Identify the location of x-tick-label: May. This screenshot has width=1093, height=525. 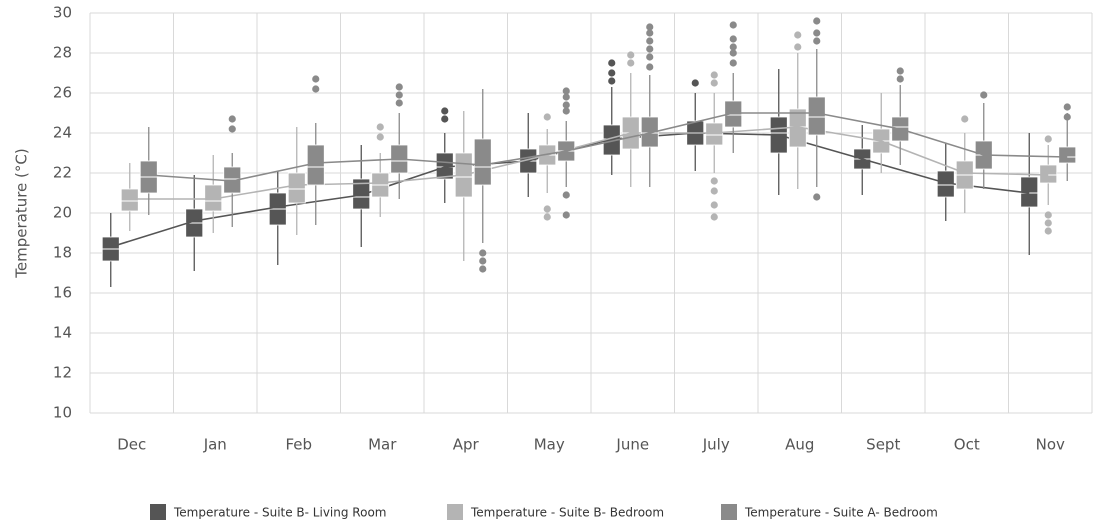
(549, 445).